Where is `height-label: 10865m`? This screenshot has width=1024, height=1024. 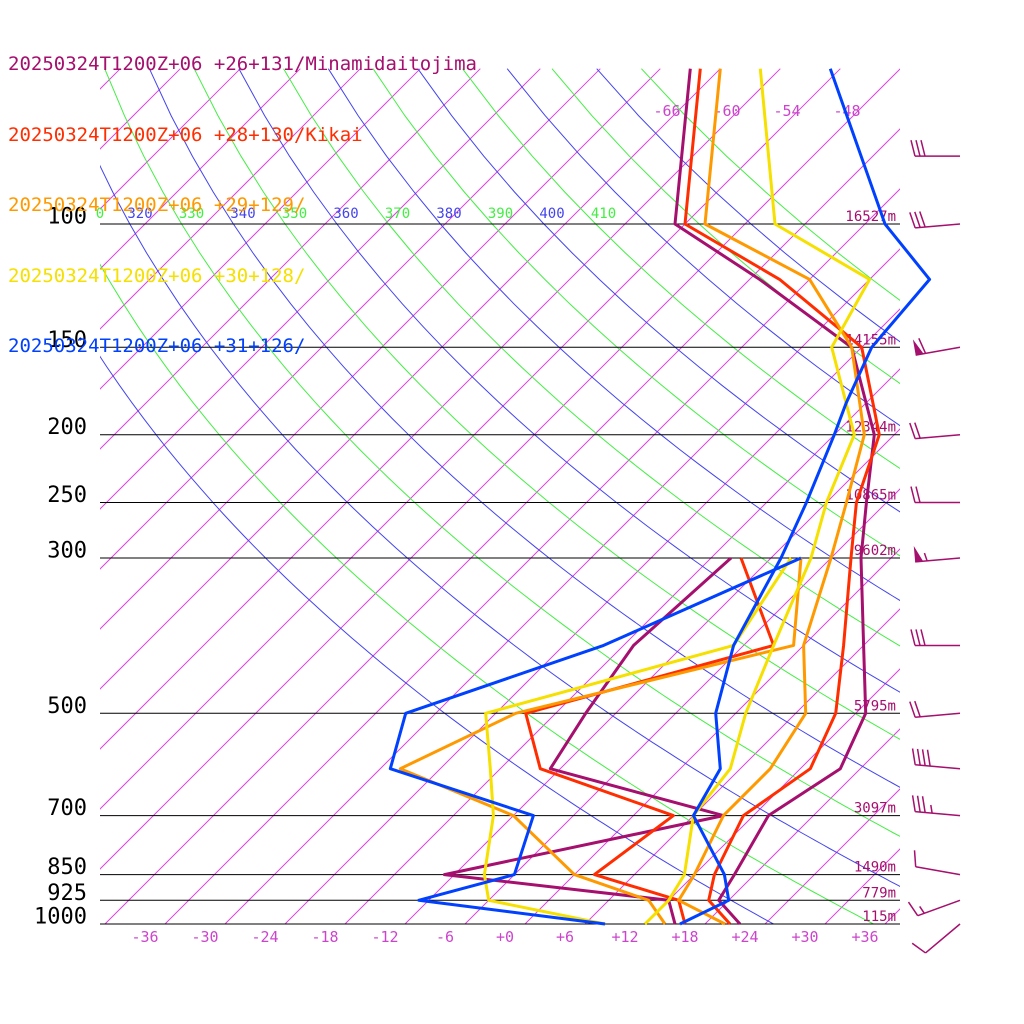 height-label: 10865m is located at coordinates (870, 496).